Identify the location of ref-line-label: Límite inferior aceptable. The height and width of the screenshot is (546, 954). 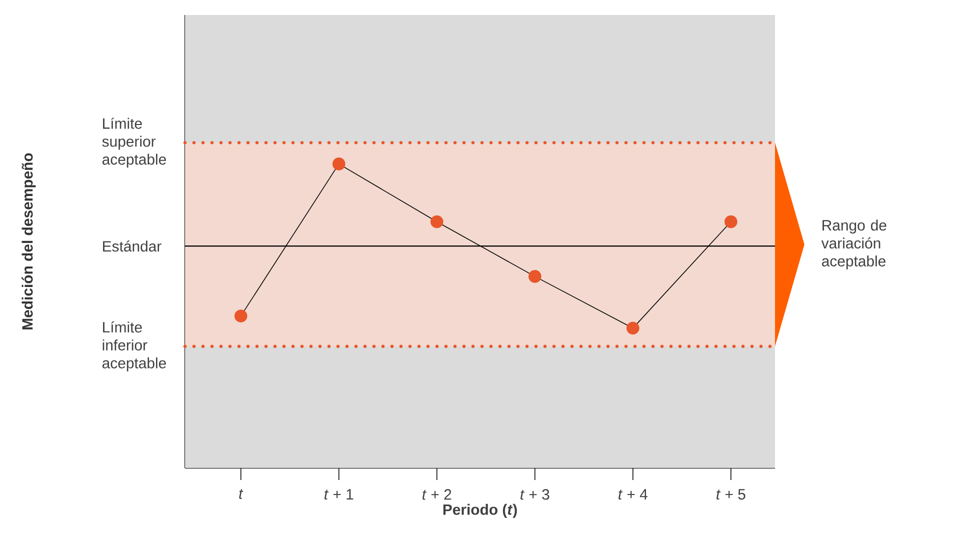
(134, 346).